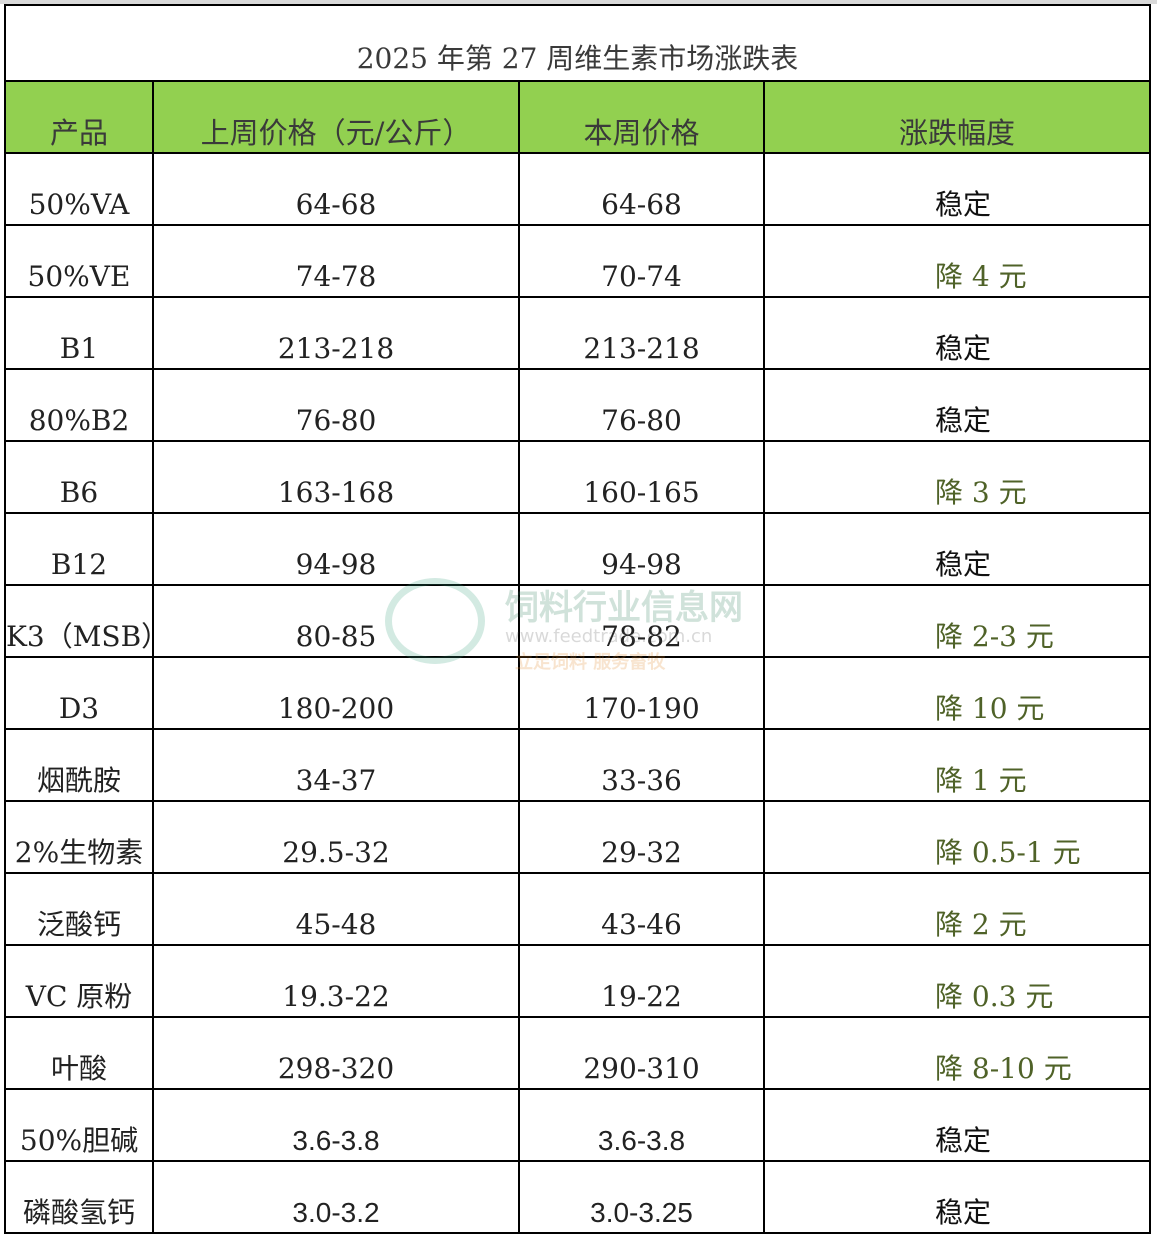 Image resolution: width=1157 pixels, height=1254 pixels. Describe the element at coordinates (336, 117) in the screenshot. I see `header-last-week-price: 上周价格（元/公斤）` at that location.